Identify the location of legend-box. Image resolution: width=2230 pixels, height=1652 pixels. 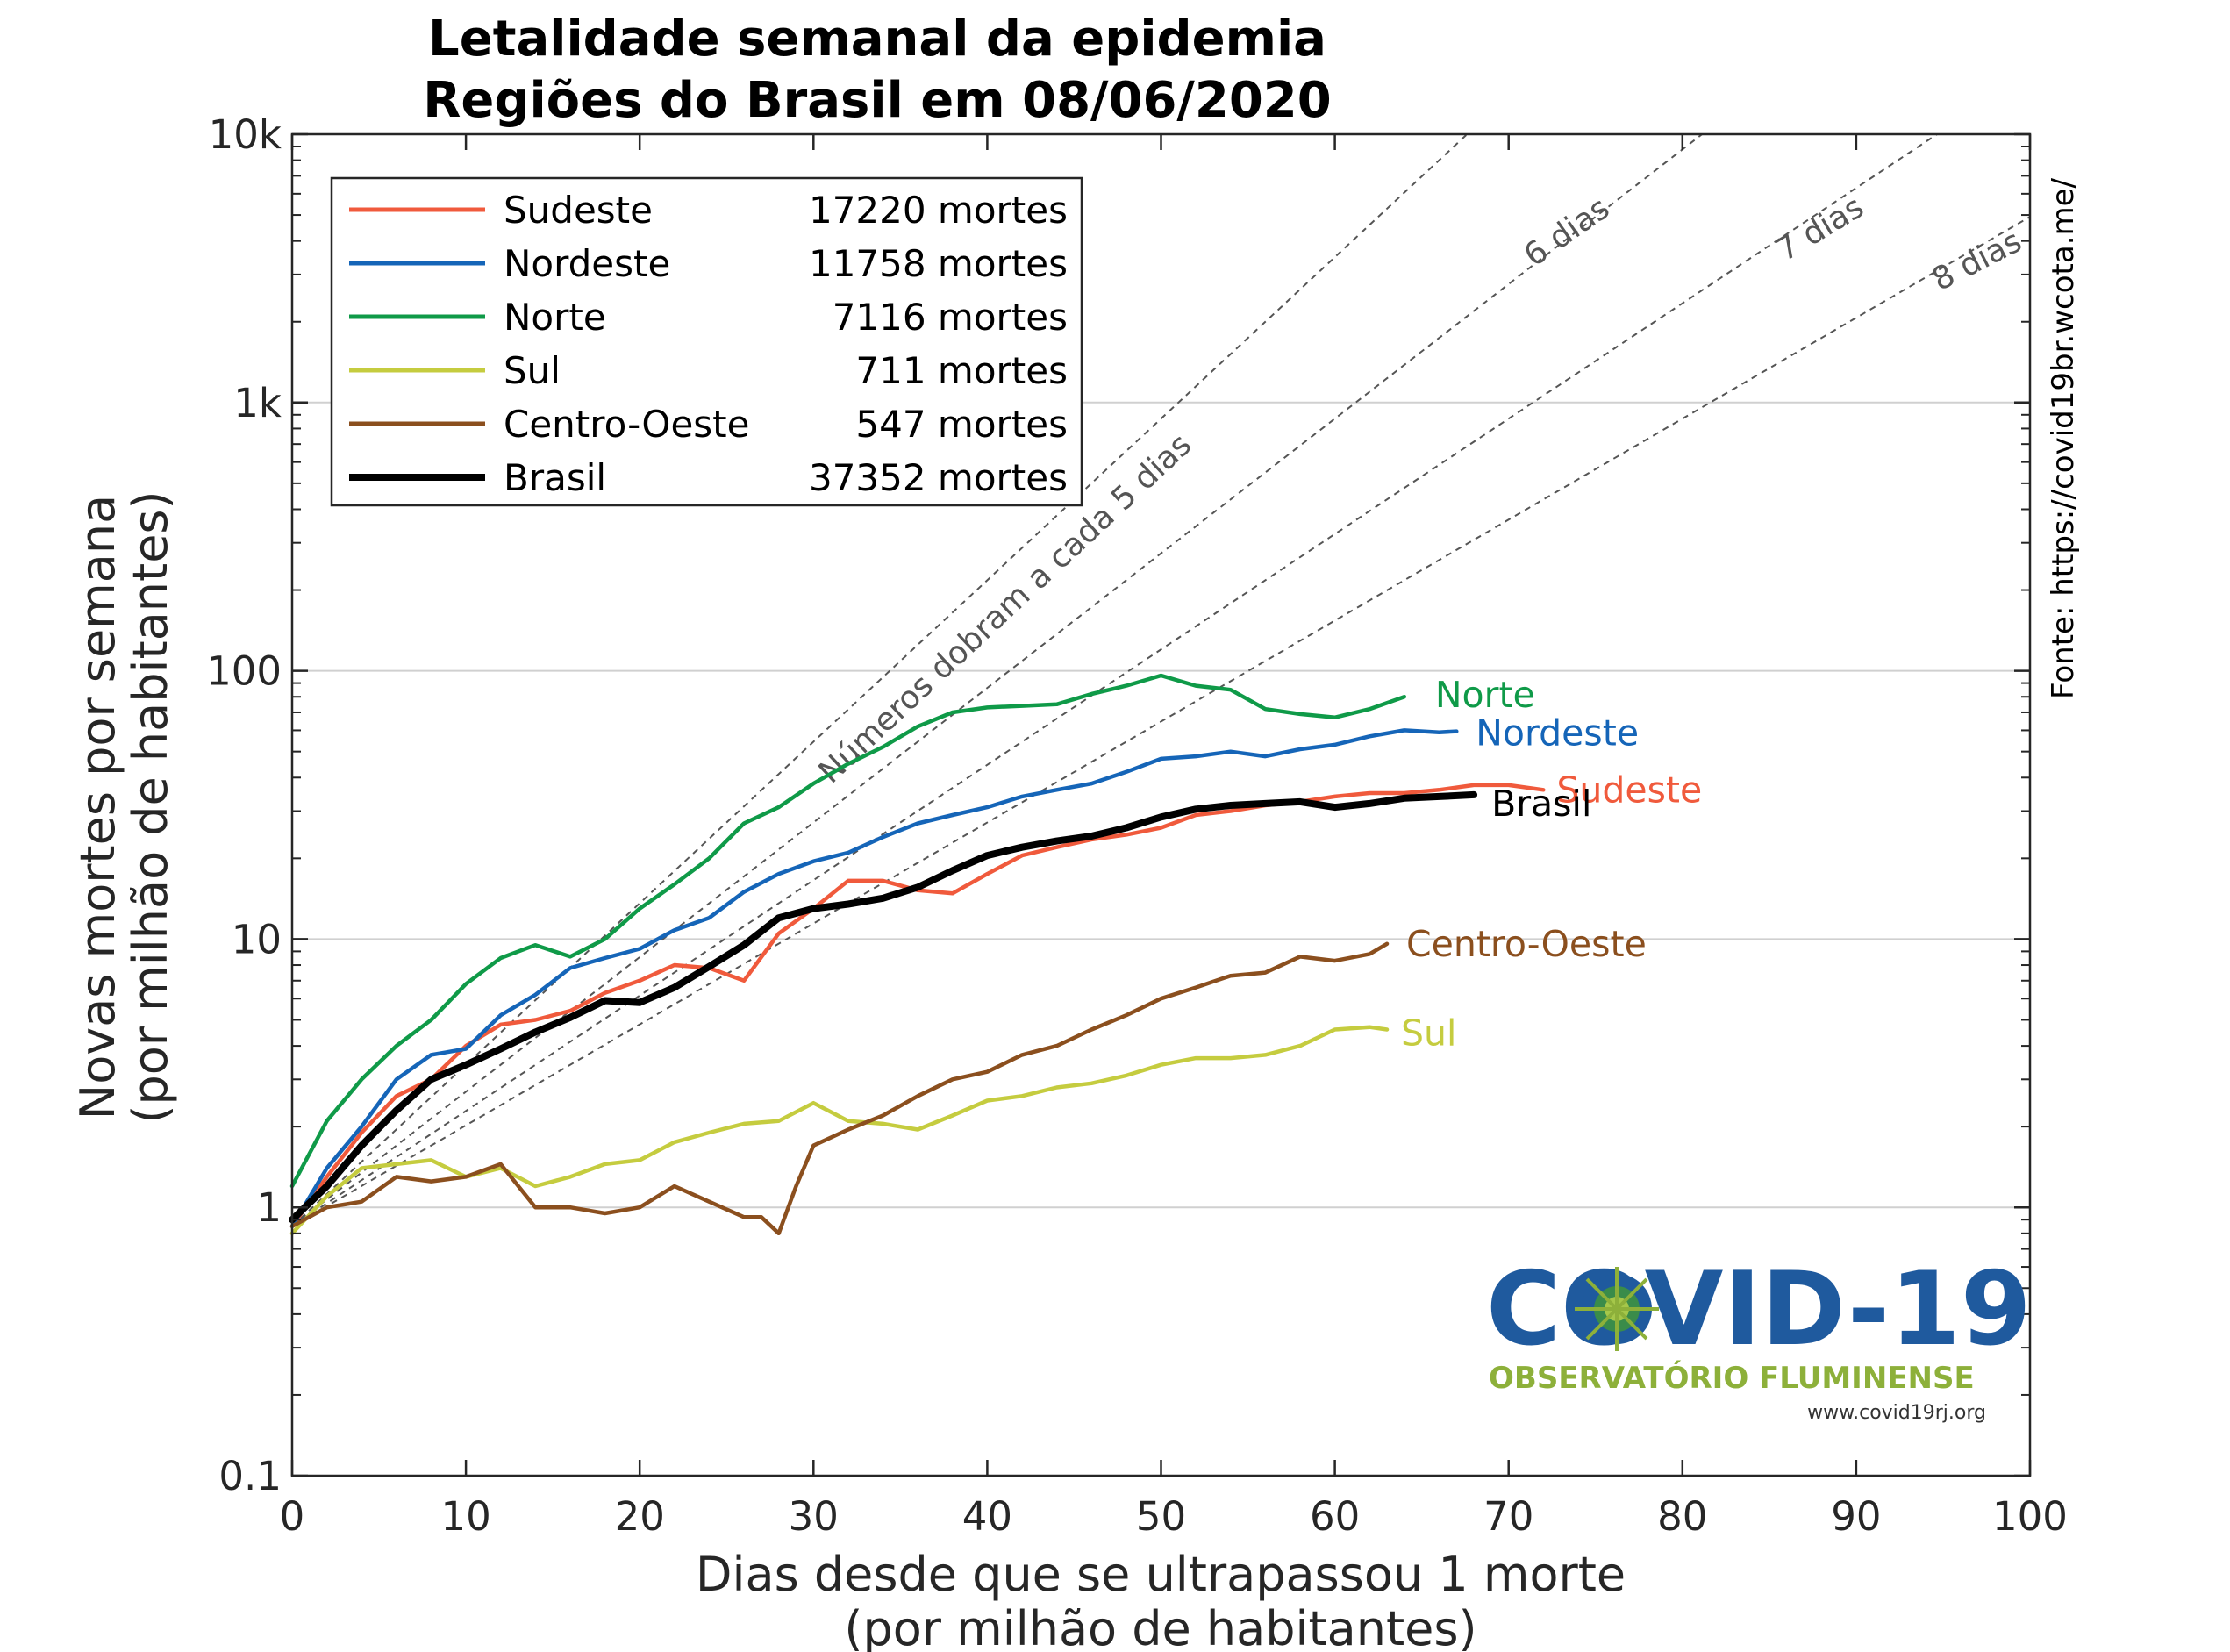
(707, 342).